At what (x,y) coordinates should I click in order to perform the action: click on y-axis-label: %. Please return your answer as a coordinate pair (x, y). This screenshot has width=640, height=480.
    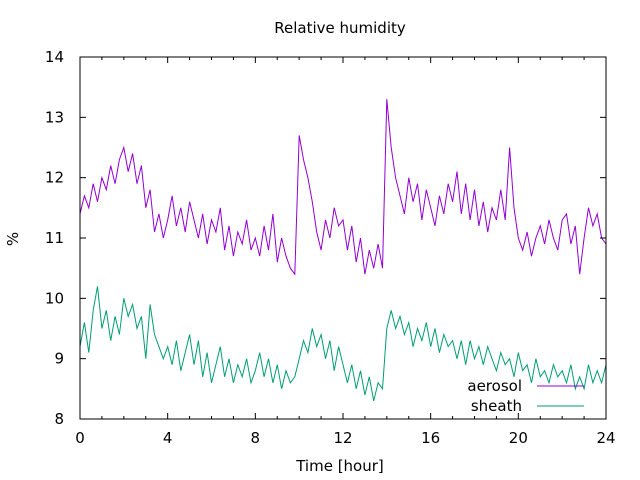
    Looking at the image, I should click on (13, 239).